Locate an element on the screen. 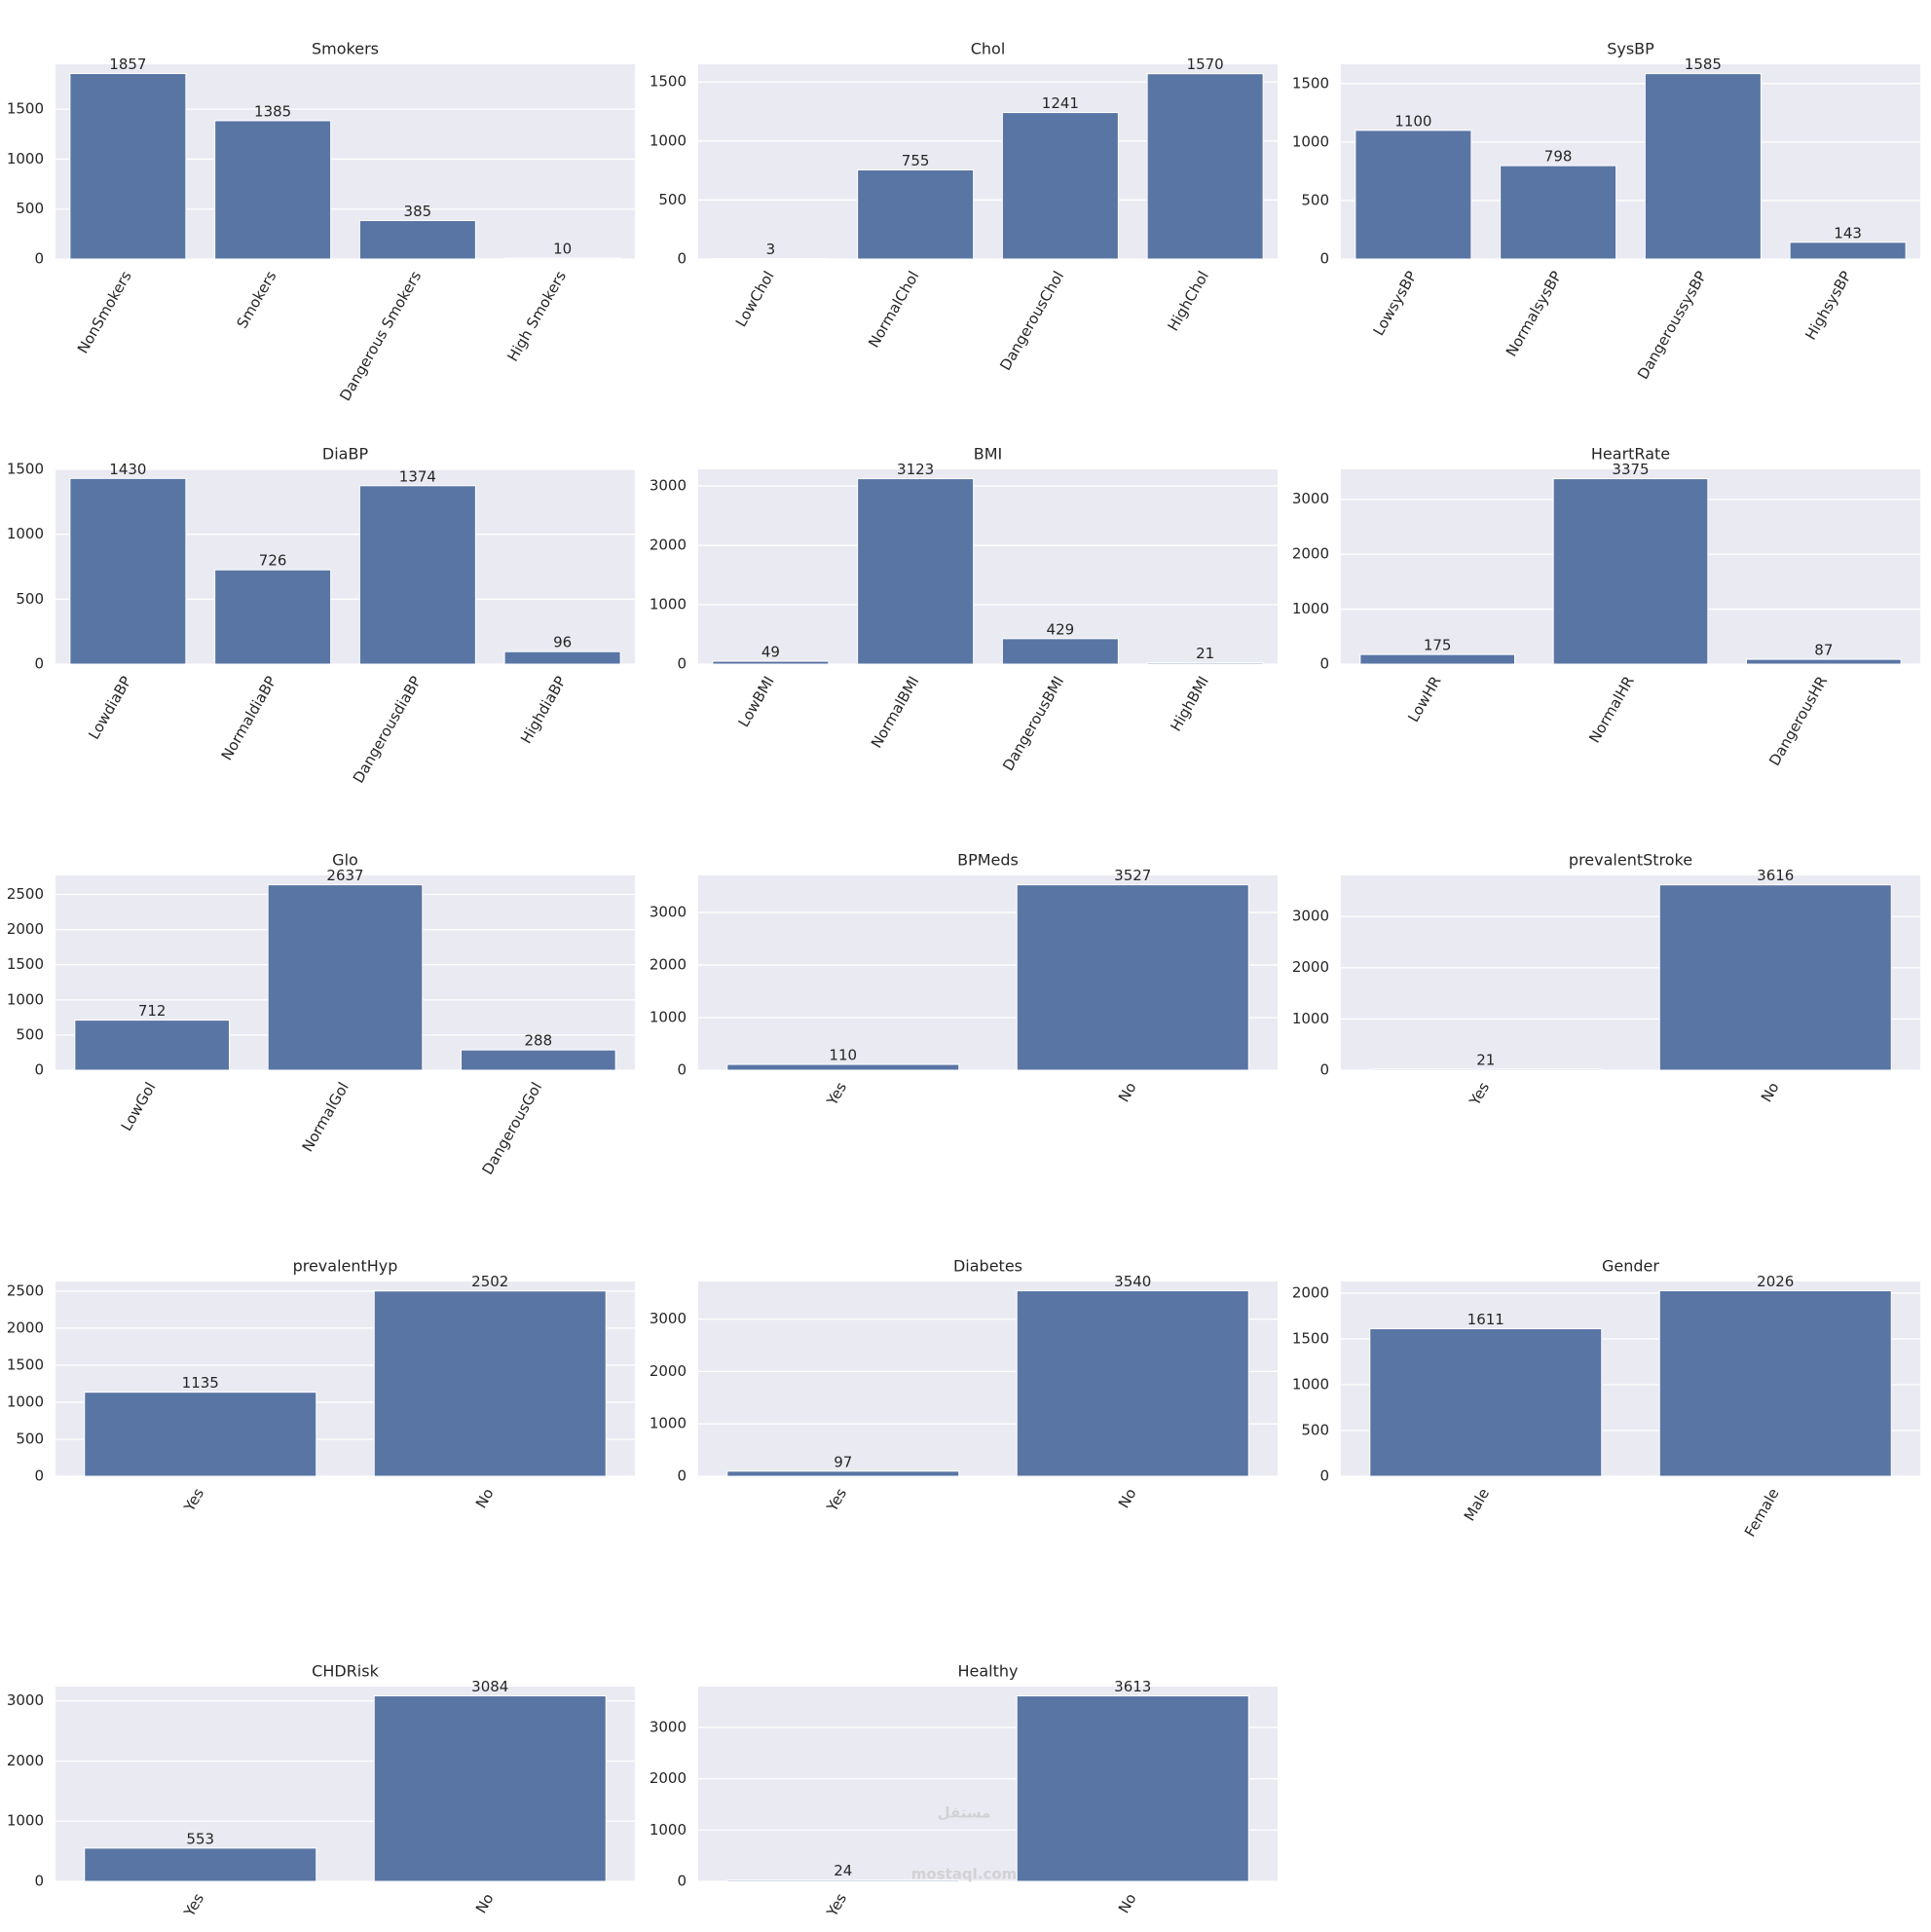  x-tick-label: LowGol is located at coordinates (139, 1106).